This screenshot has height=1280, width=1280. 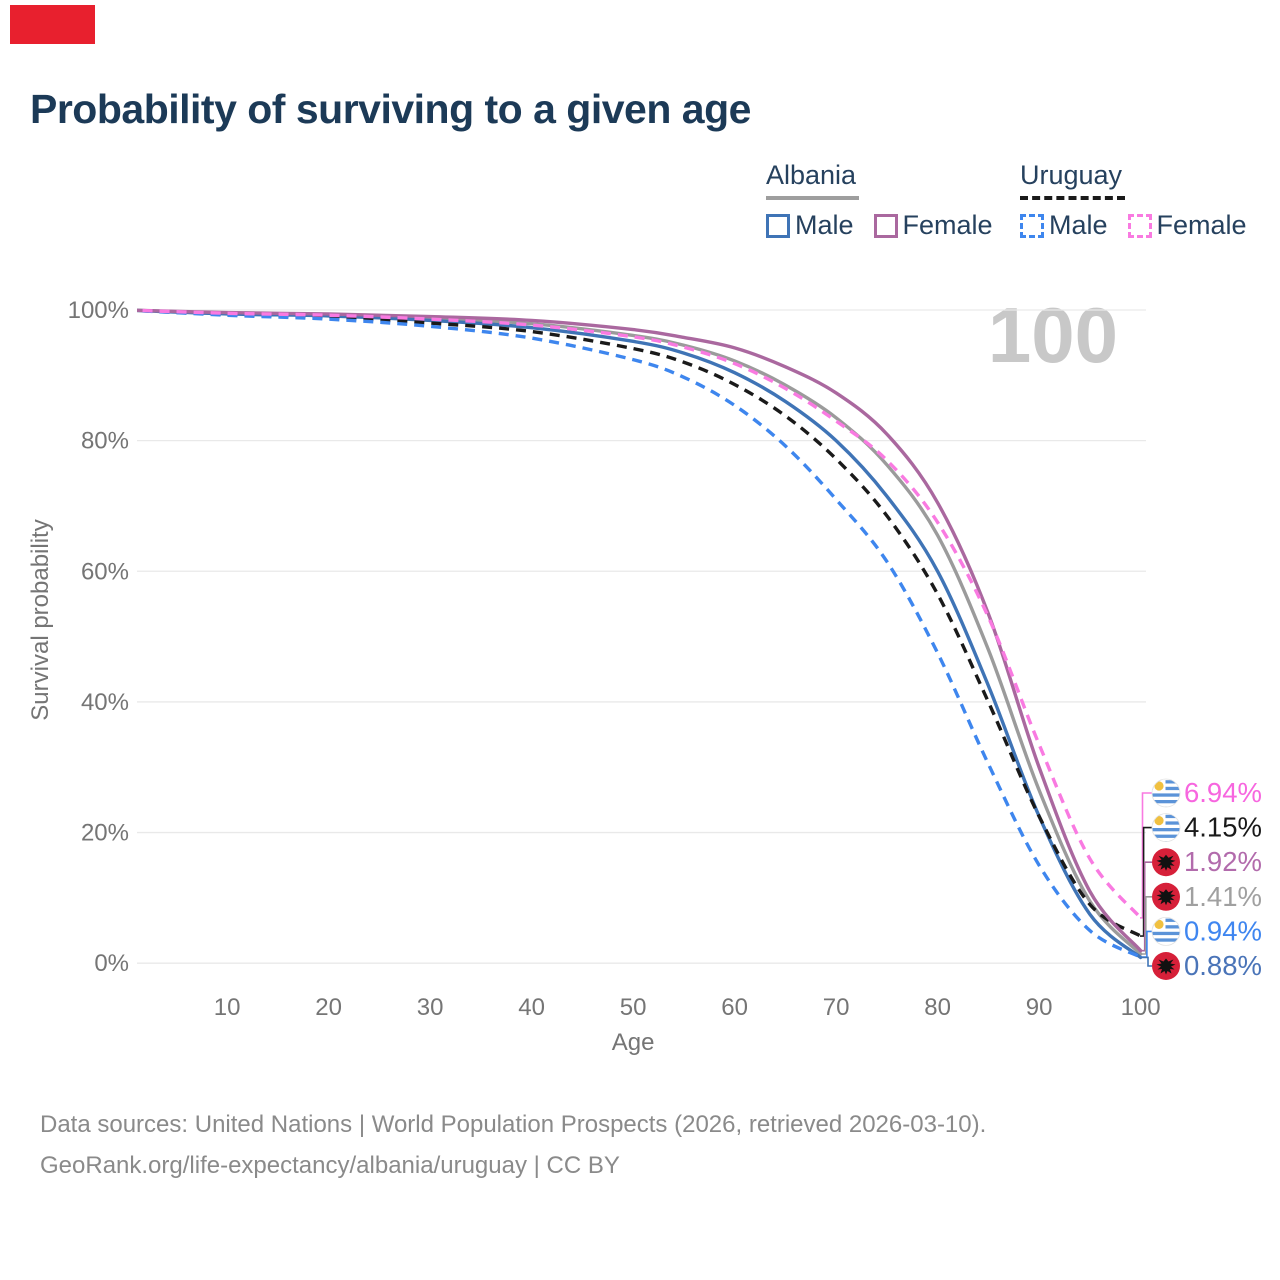 What do you see at coordinates (105, 702) in the screenshot?
I see `y-tick-label: 40%` at bounding box center [105, 702].